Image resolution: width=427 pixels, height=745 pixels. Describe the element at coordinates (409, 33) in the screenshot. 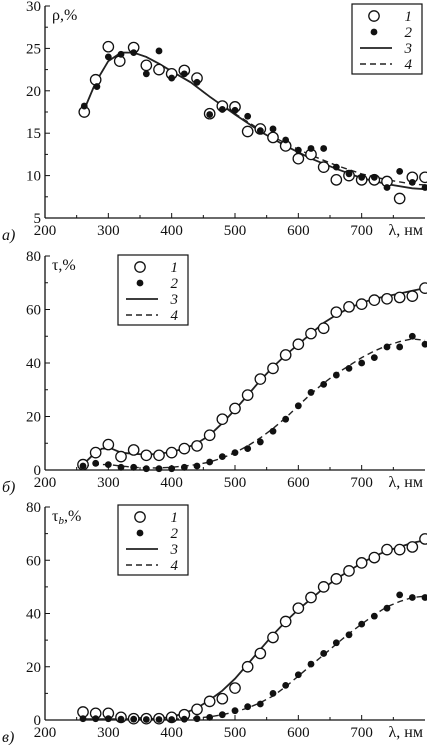

I see `legend-label-2: 2` at that location.